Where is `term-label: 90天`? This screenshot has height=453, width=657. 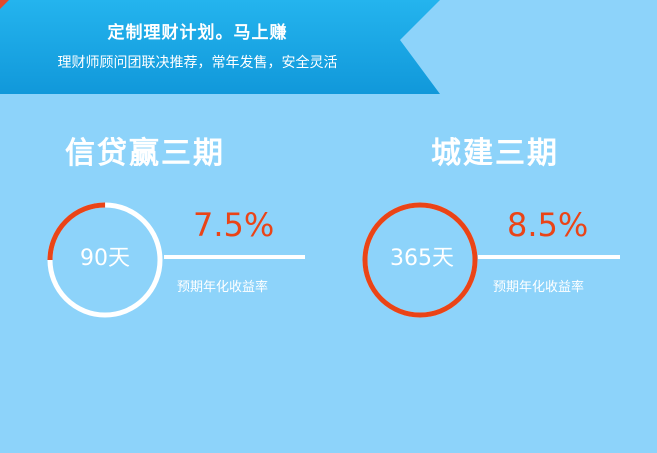
term-label: 90天 is located at coordinates (105, 258).